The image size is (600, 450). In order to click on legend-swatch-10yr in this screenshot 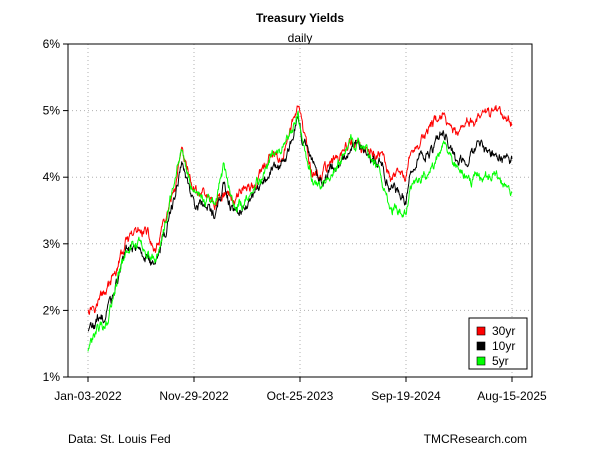, I will do `click(481, 346)`.